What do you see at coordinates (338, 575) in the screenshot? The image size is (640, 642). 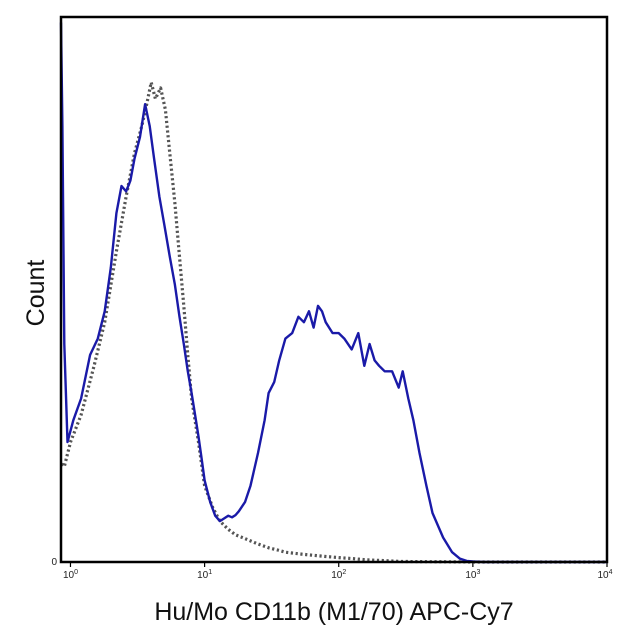 I see `x-tick-label: 10²` at bounding box center [338, 575].